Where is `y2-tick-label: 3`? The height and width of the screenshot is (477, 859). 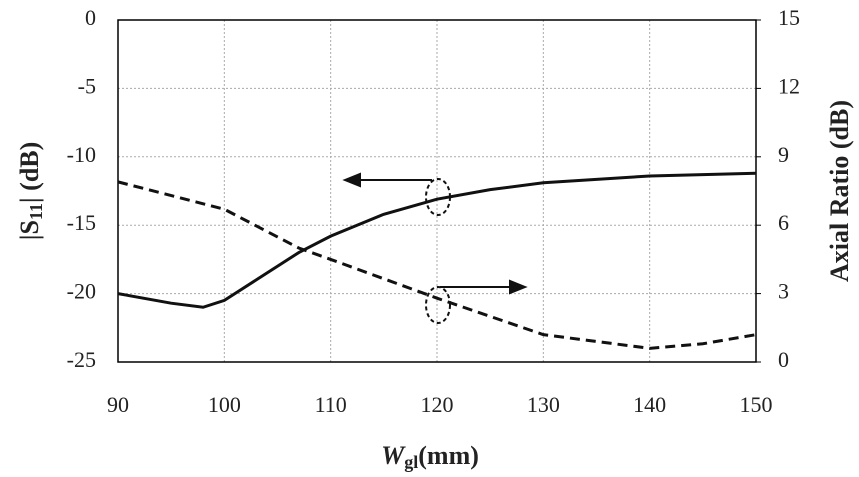
y2-tick-label: 3 is located at coordinates (783, 291).